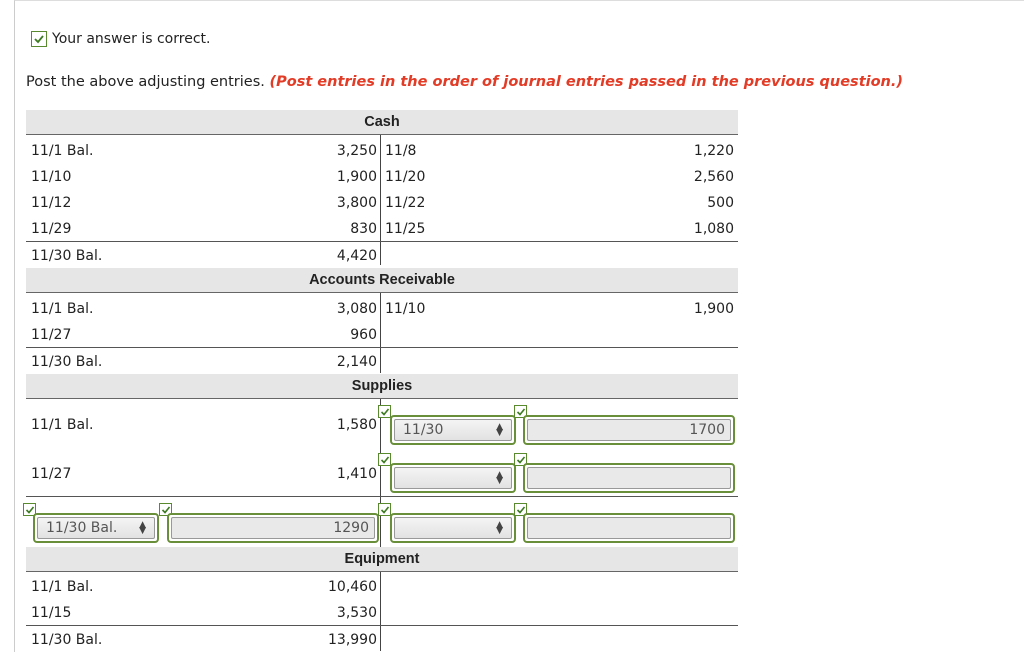 The height and width of the screenshot is (652, 1024). Describe the element at coordinates (51, 613) in the screenshot. I see `equipment-dr-label-2: 11/15` at that location.